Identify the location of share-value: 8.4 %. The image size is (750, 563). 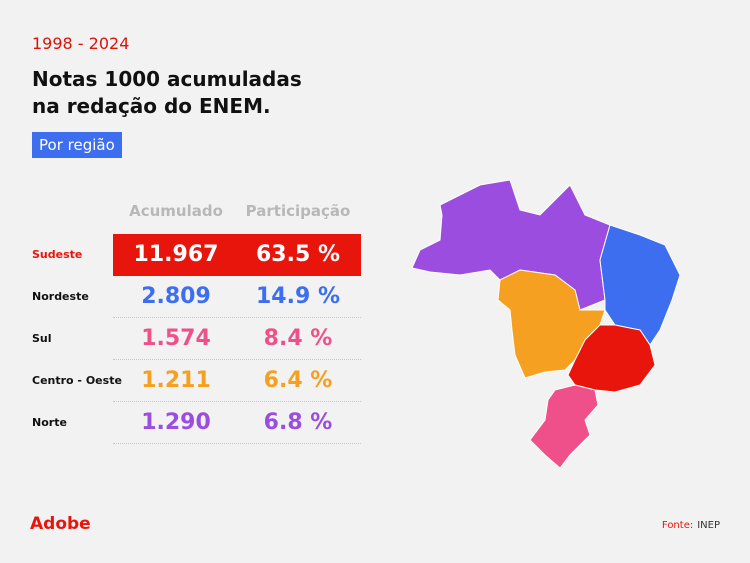
(298, 338).